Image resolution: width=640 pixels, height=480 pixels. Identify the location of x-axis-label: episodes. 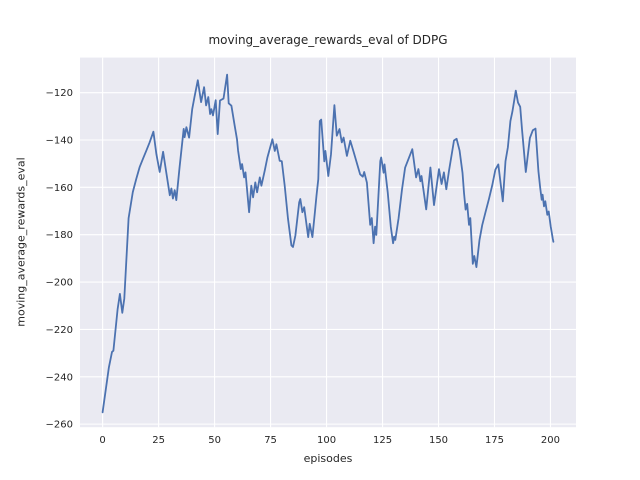
(328, 458).